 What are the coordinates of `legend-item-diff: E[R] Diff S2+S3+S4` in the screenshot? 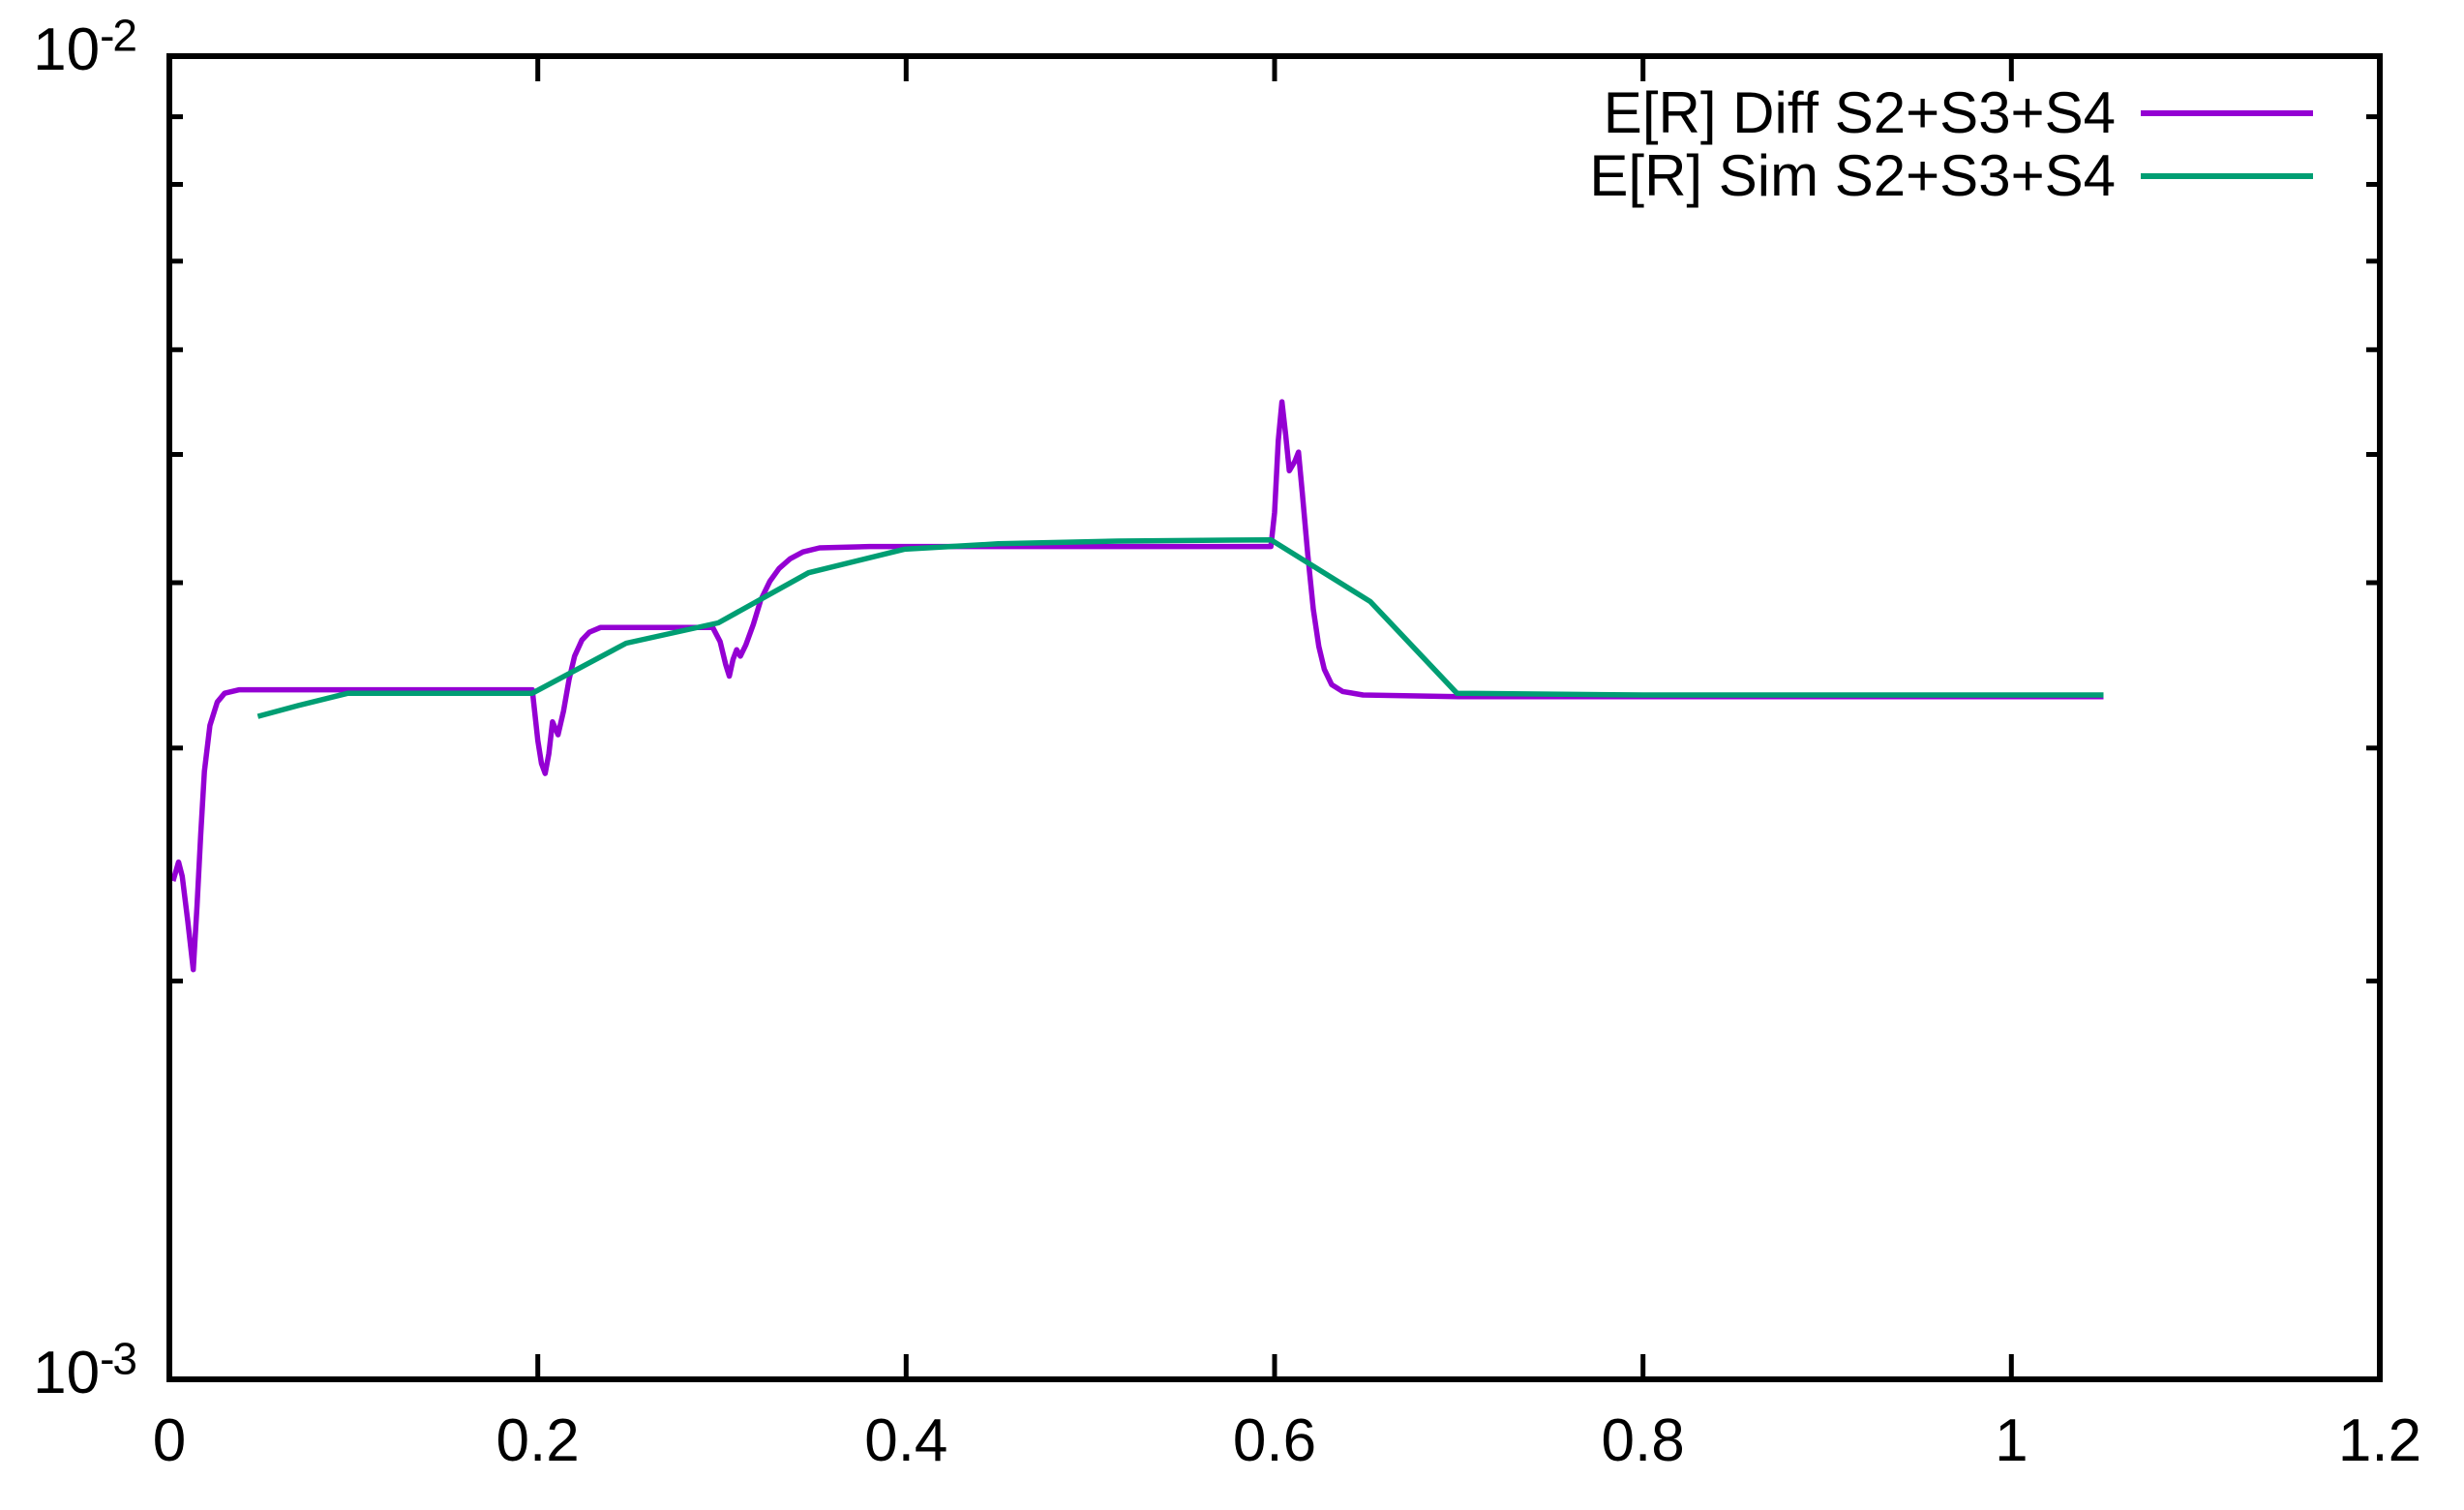 It's located at (1958, 112).